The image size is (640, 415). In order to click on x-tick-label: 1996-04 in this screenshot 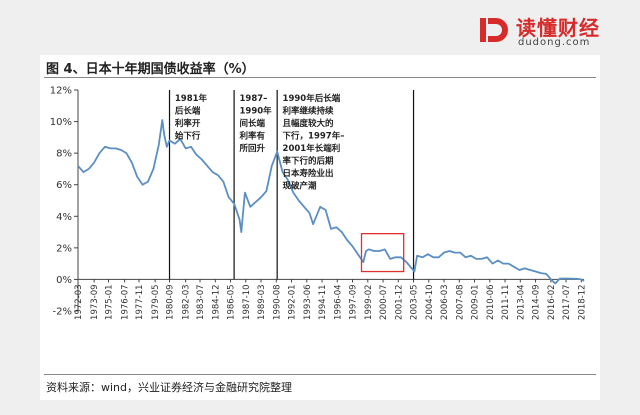, I will do `click(338, 302)`.